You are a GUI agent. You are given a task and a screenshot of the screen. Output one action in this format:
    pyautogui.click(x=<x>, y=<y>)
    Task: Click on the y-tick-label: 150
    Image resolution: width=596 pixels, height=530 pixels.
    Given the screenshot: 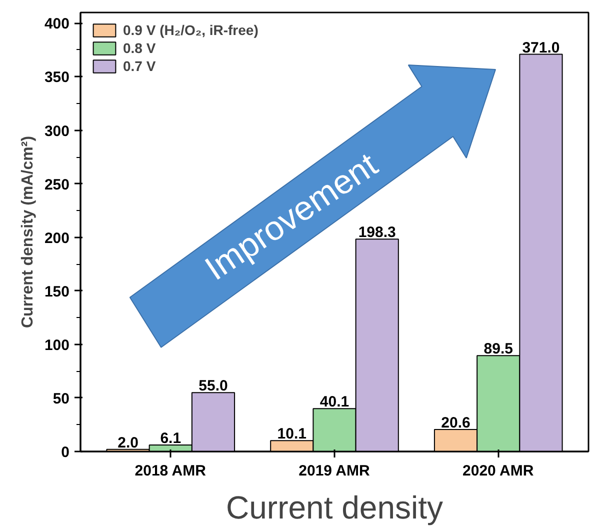 What is the action you would take?
    pyautogui.click(x=57, y=291)
    